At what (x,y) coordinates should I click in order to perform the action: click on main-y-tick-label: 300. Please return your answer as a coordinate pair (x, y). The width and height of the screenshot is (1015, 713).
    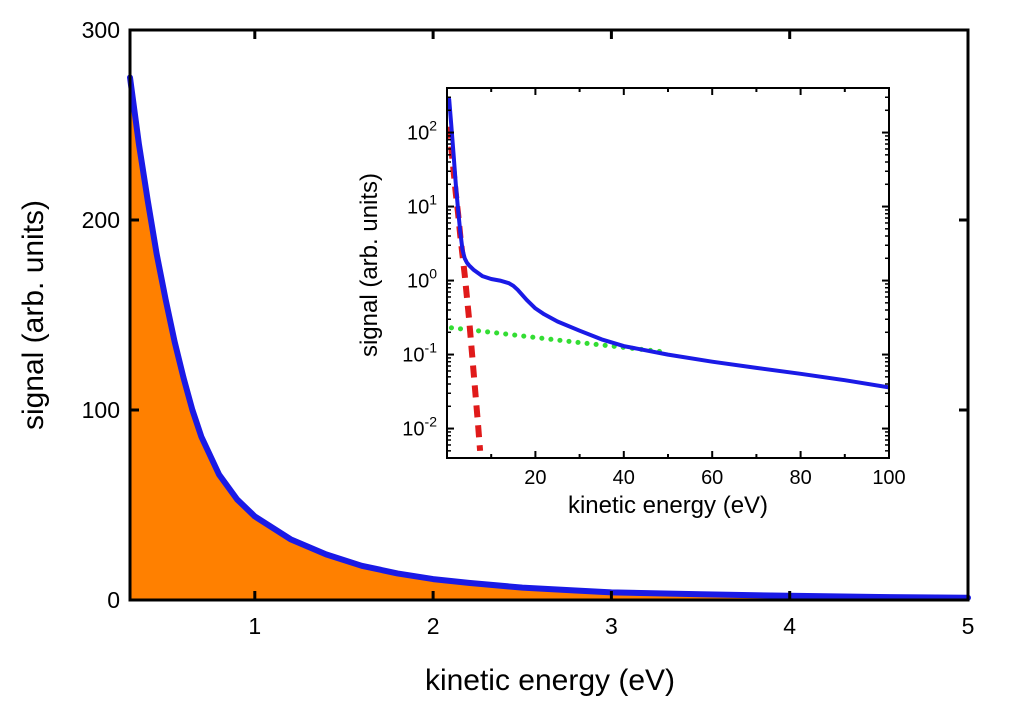
    Looking at the image, I should click on (101, 30).